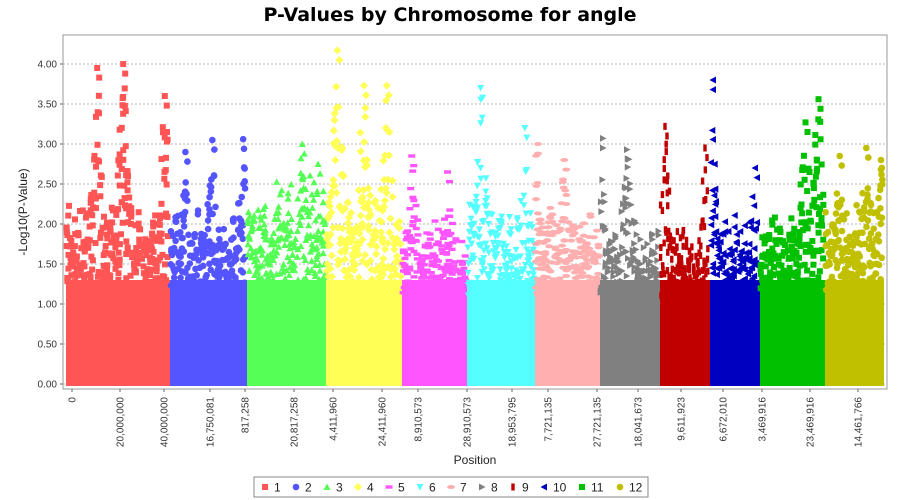  What do you see at coordinates (475, 460) in the screenshot?
I see `x-axis-label: Position` at bounding box center [475, 460].